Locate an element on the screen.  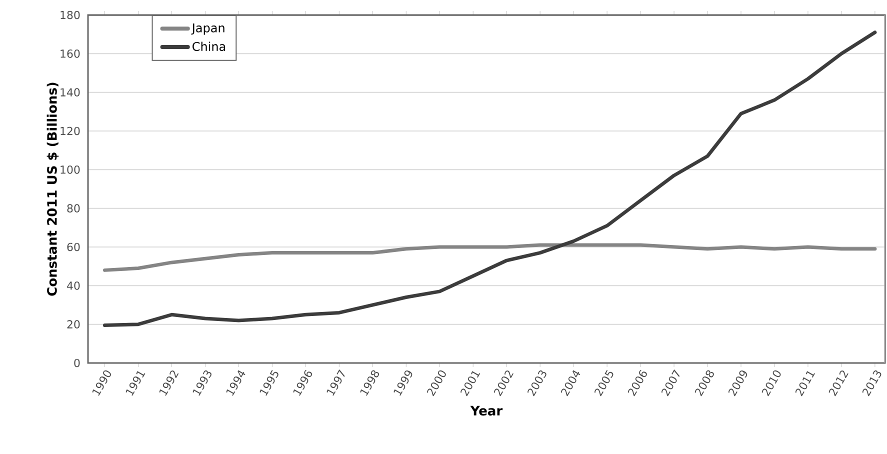
y-tick-label: 0 is located at coordinates (77, 363).